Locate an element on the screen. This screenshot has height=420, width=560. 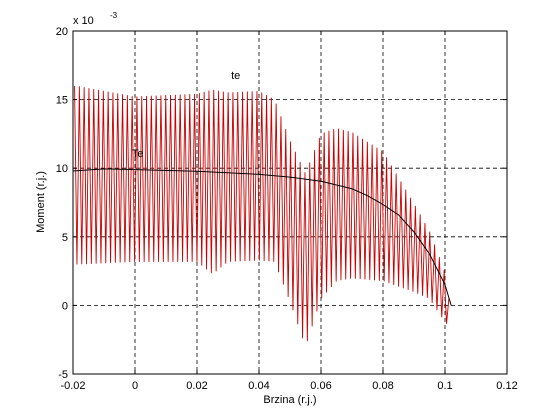
x-tick-label: 0.08 is located at coordinates (382, 386).